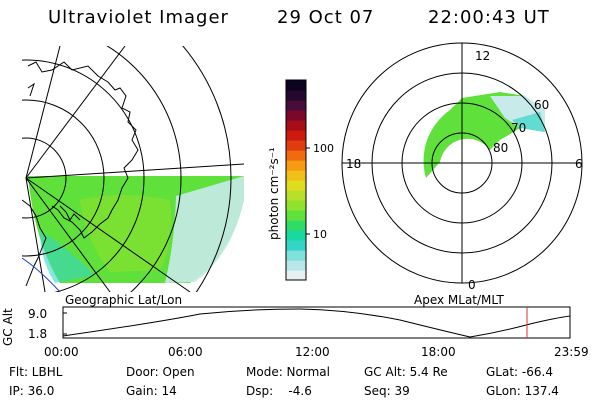 The image size is (600, 400). What do you see at coordinates (522, 391) in the screenshot?
I see `glon-info: GLon: 137.4` at bounding box center [522, 391].